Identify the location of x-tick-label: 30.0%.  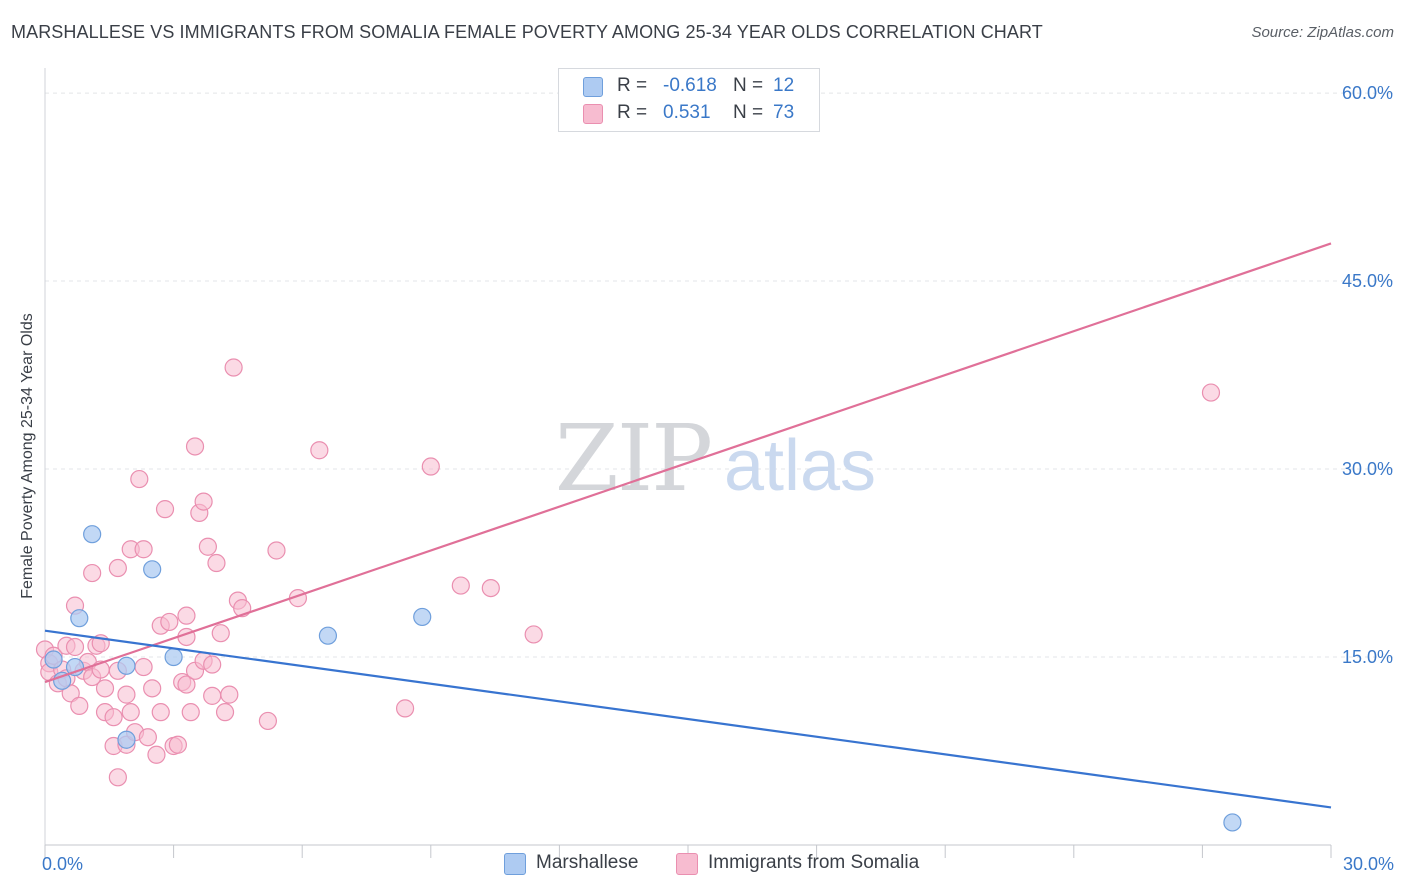
(1368, 864).